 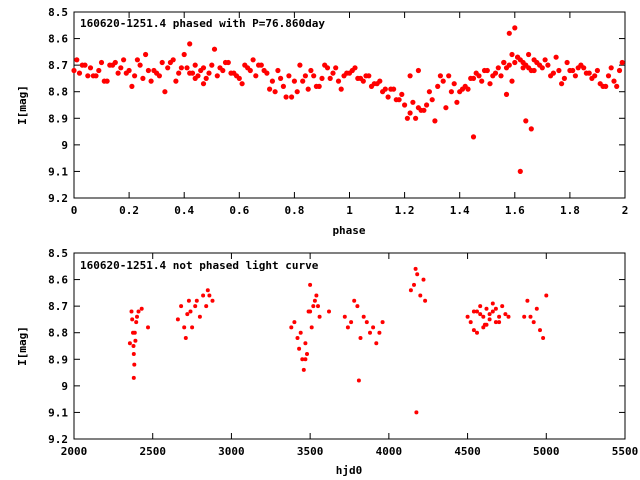 I want to click on y-tick-label: 9, so click(x=64, y=386).